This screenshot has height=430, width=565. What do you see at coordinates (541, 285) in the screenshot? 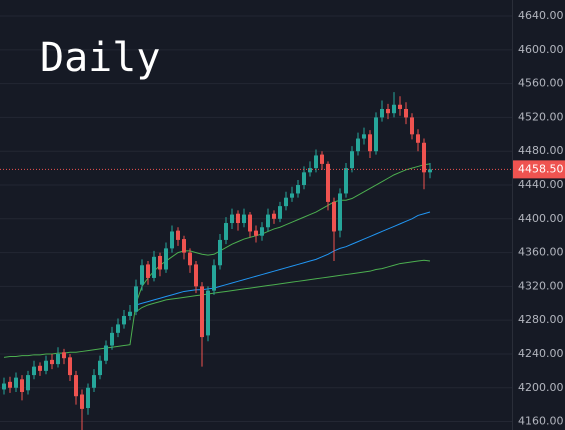
I see `y-tick-label: 4320.00` at bounding box center [541, 285].